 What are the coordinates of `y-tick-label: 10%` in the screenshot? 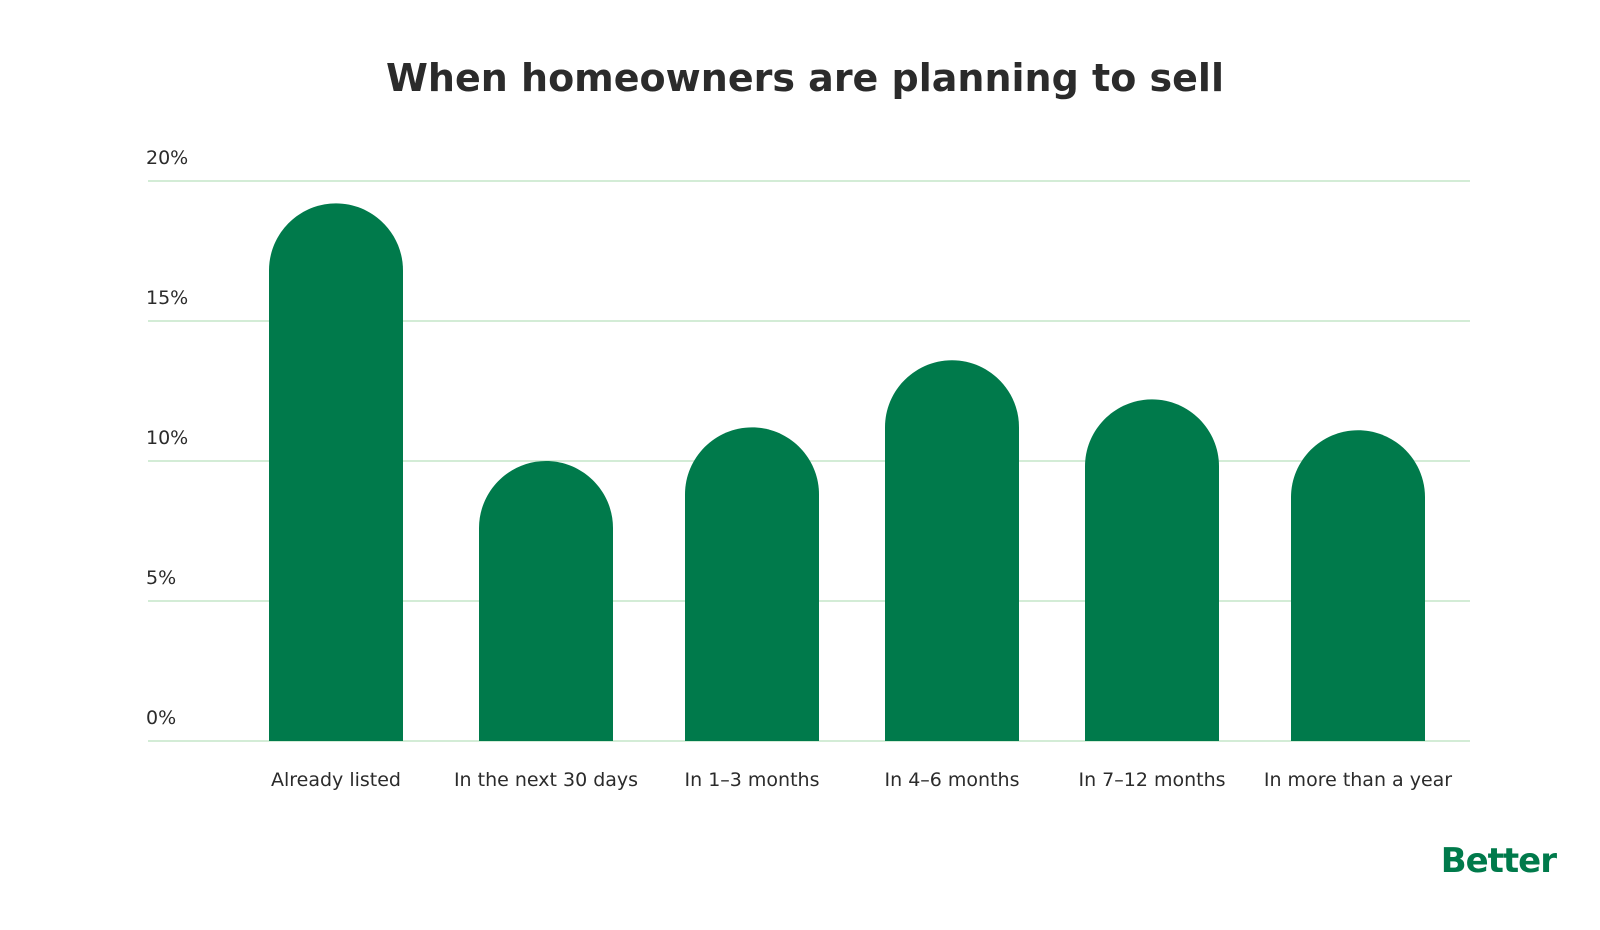 It's located at (167, 438).